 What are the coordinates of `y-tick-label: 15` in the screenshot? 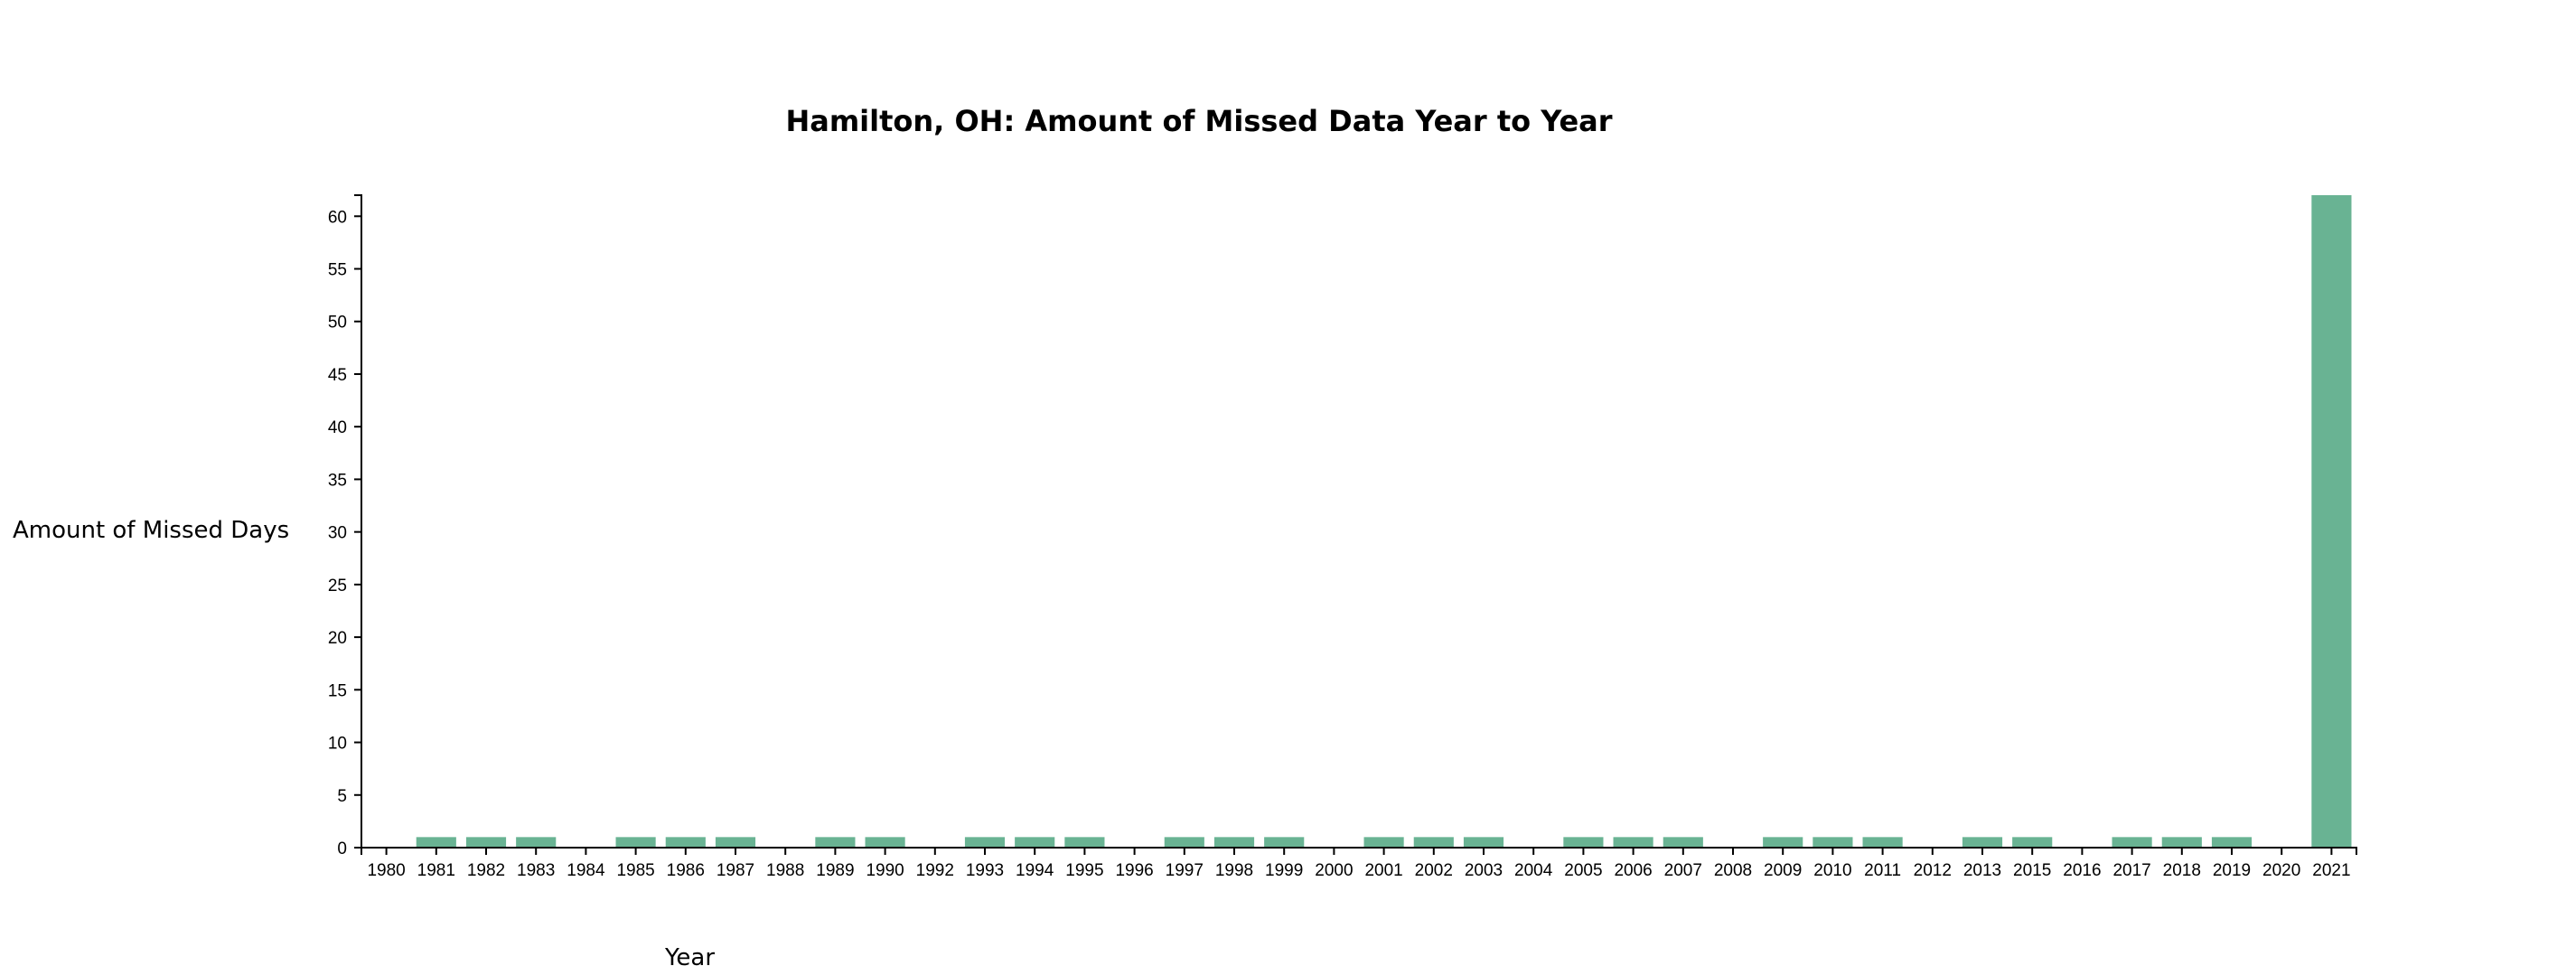 It's located at (337, 690).